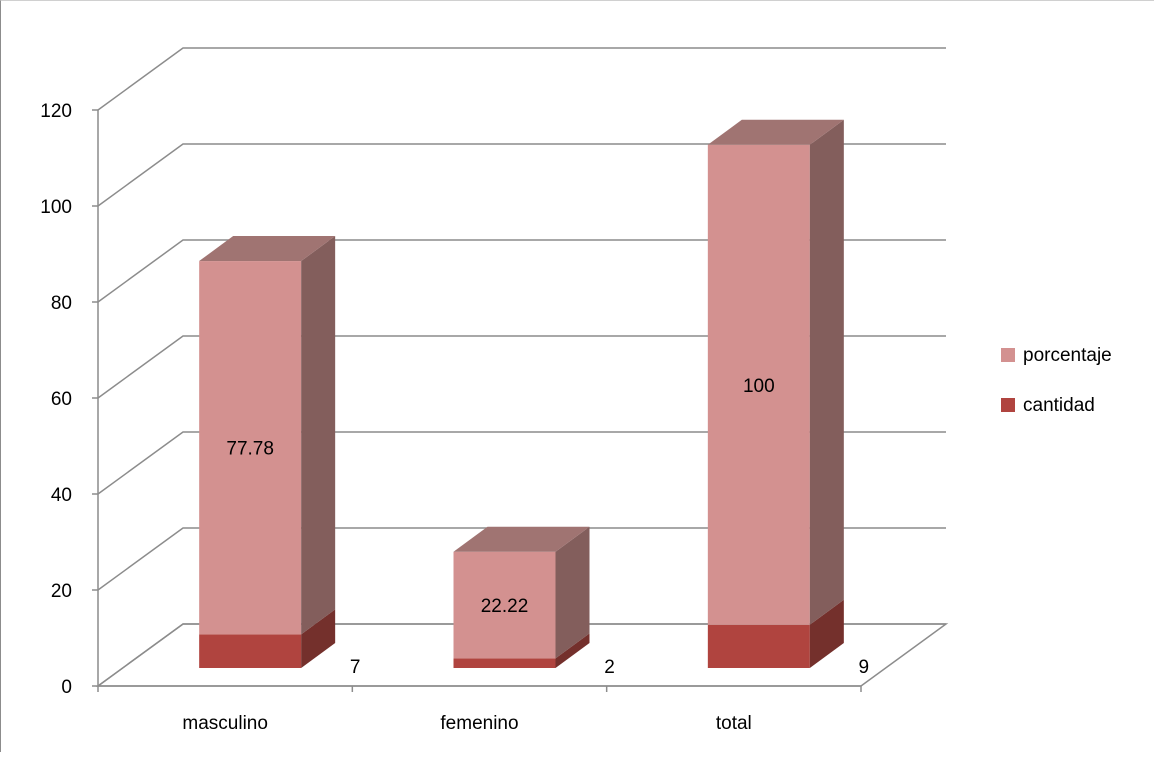 The height and width of the screenshot is (758, 1154). Describe the element at coordinates (864, 667) in the screenshot. I see `data-label-cantidad-total: 9` at that location.